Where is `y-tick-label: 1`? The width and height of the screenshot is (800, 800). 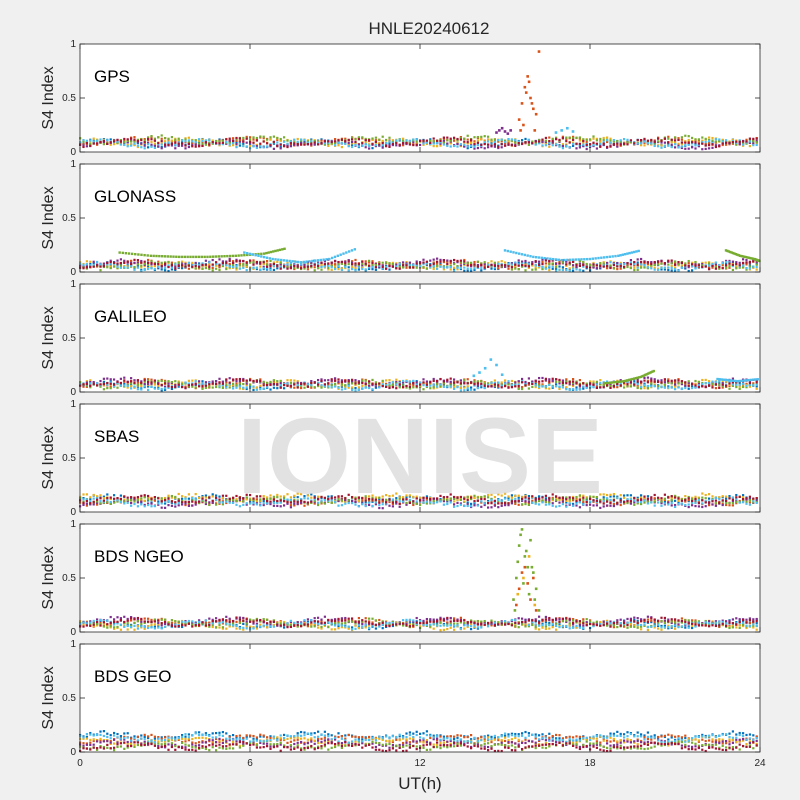 y-tick-label: 1 is located at coordinates (73, 284).